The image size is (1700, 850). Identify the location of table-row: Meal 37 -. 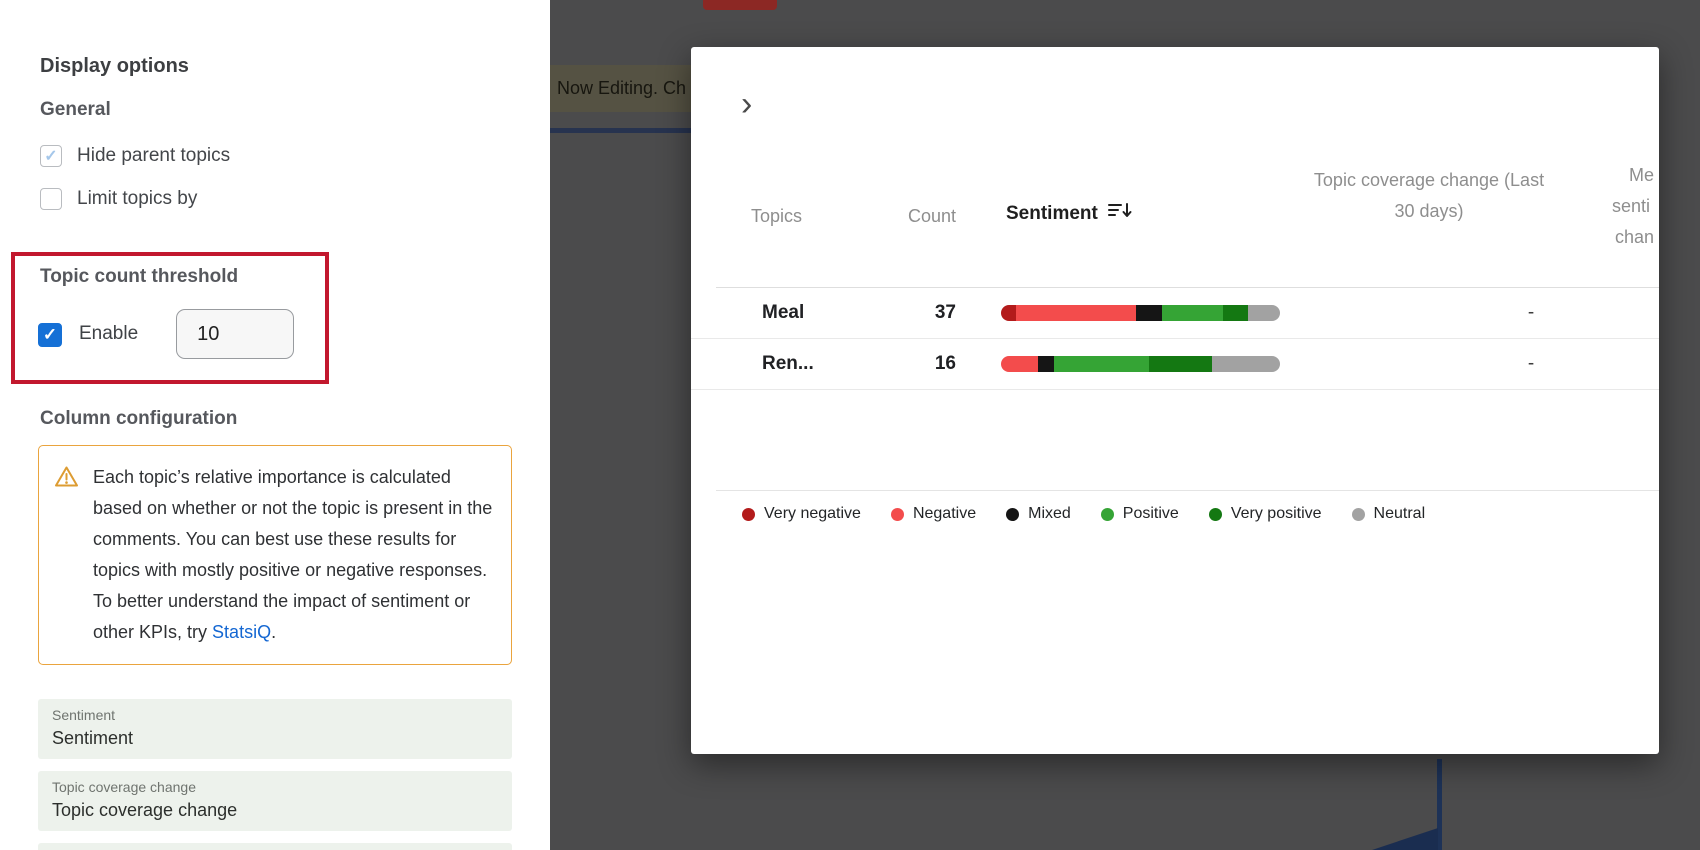
(1175, 313).